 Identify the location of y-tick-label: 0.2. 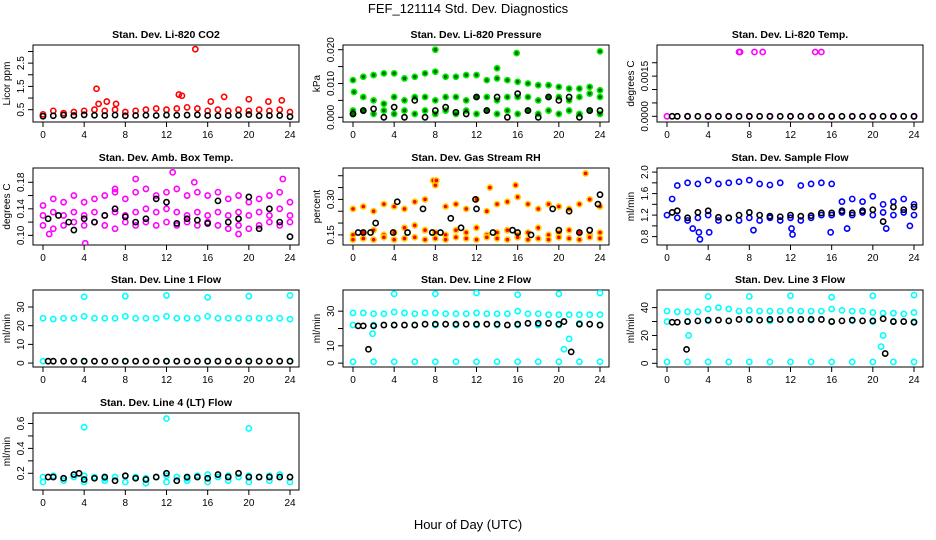
(21, 473).